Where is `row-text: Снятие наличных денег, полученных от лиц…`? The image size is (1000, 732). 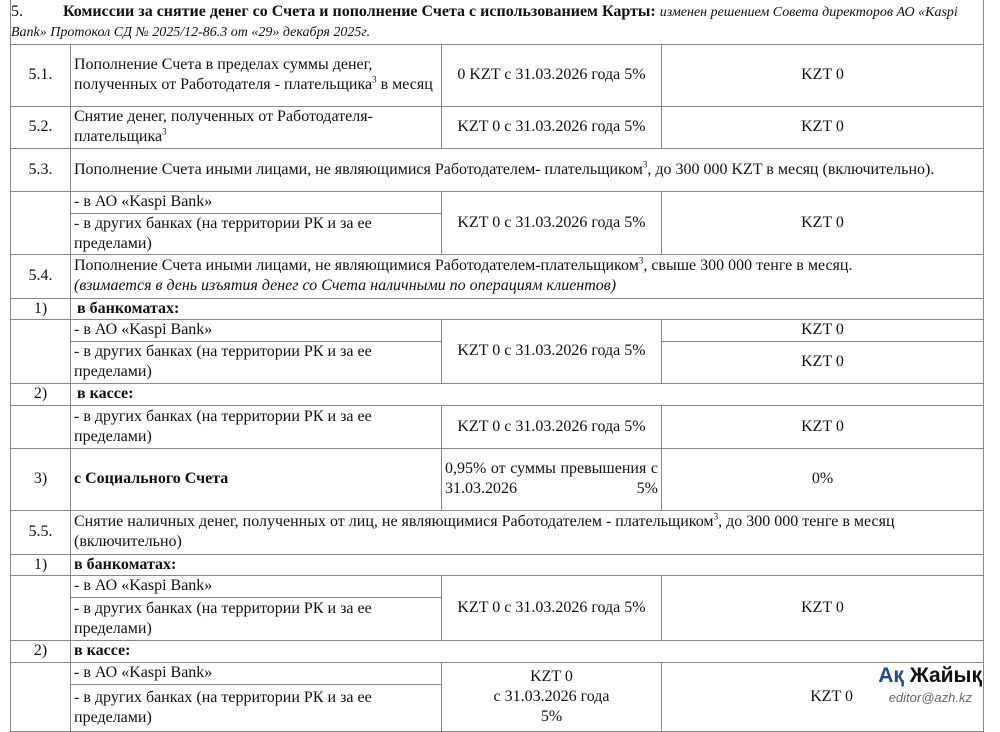 row-text: Снятие наличных денег, полученных от лиц… is located at coordinates (527, 532).